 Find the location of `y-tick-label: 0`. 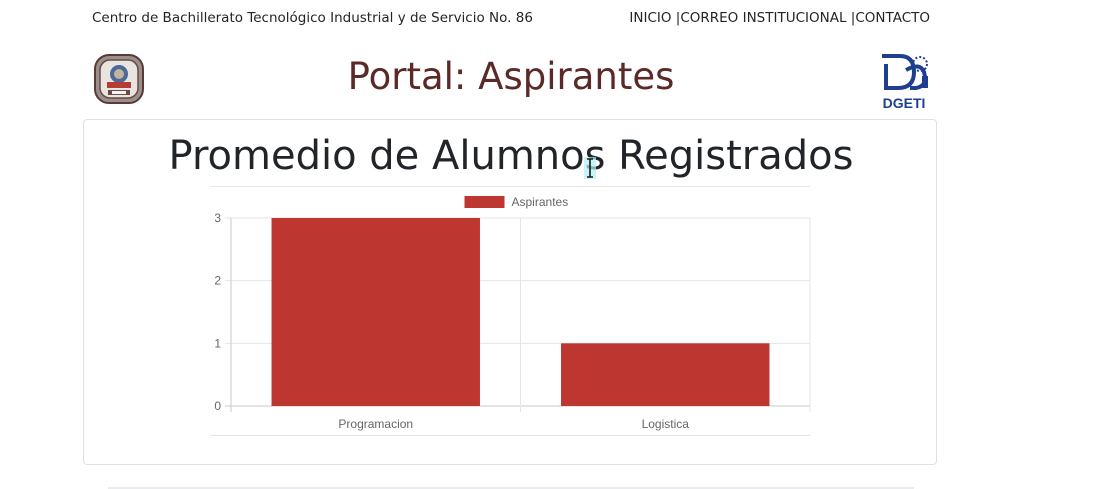

y-tick-label: 0 is located at coordinates (217, 406).